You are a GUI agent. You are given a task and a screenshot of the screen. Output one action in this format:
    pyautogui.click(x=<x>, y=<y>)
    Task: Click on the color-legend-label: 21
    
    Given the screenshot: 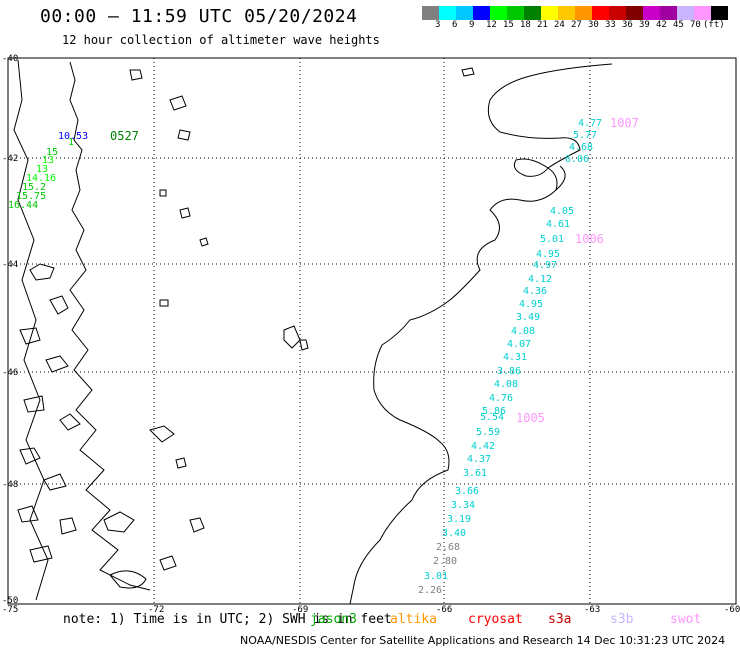 What is the action you would take?
    pyautogui.click(x=542, y=25)
    